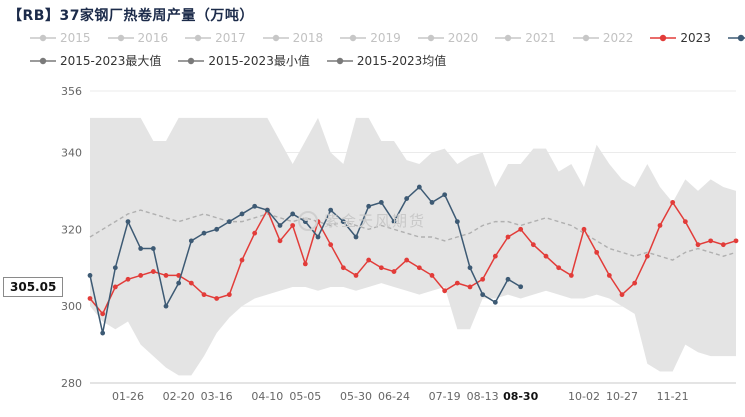 This screenshot has width=745, height=417. What do you see at coordinates (618, 38) in the screenshot?
I see `legend-item-label: 2022` at bounding box center [618, 38].